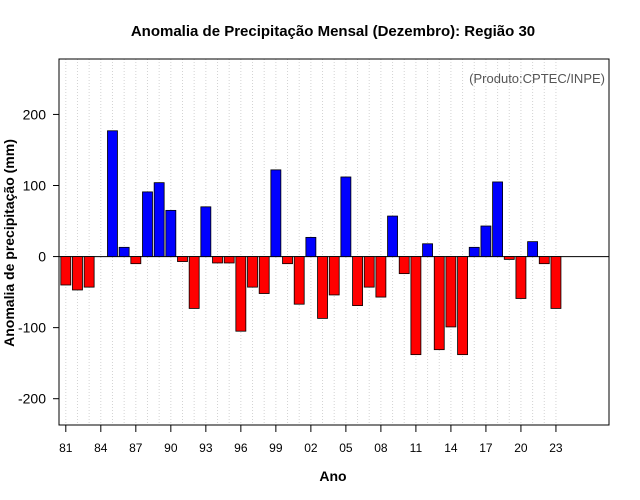  What do you see at coordinates (206, 448) in the screenshot?
I see `x-tick-label: 93` at bounding box center [206, 448].